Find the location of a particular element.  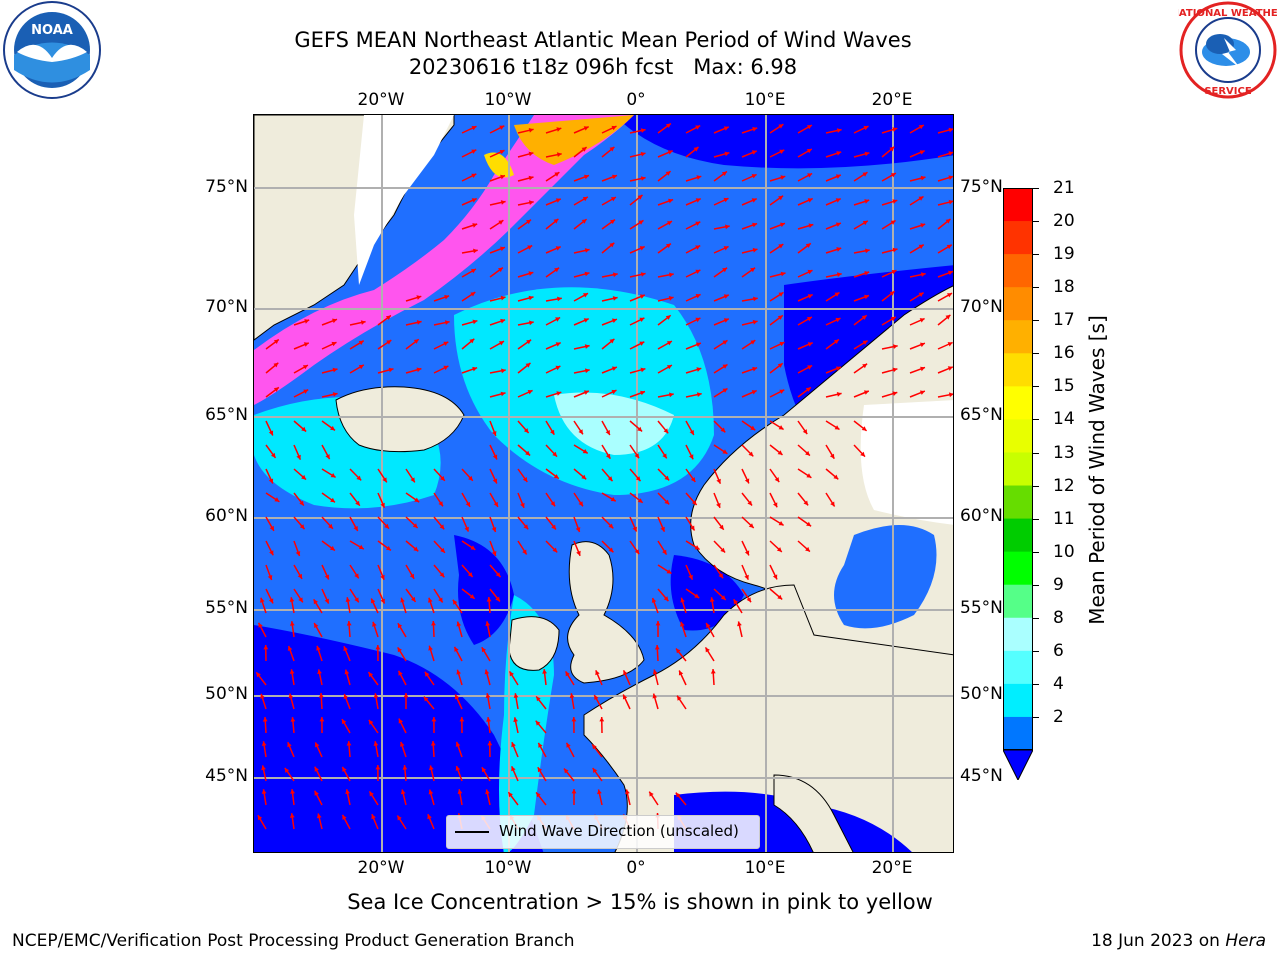

mid-period-zone is located at coordinates (614, 423).